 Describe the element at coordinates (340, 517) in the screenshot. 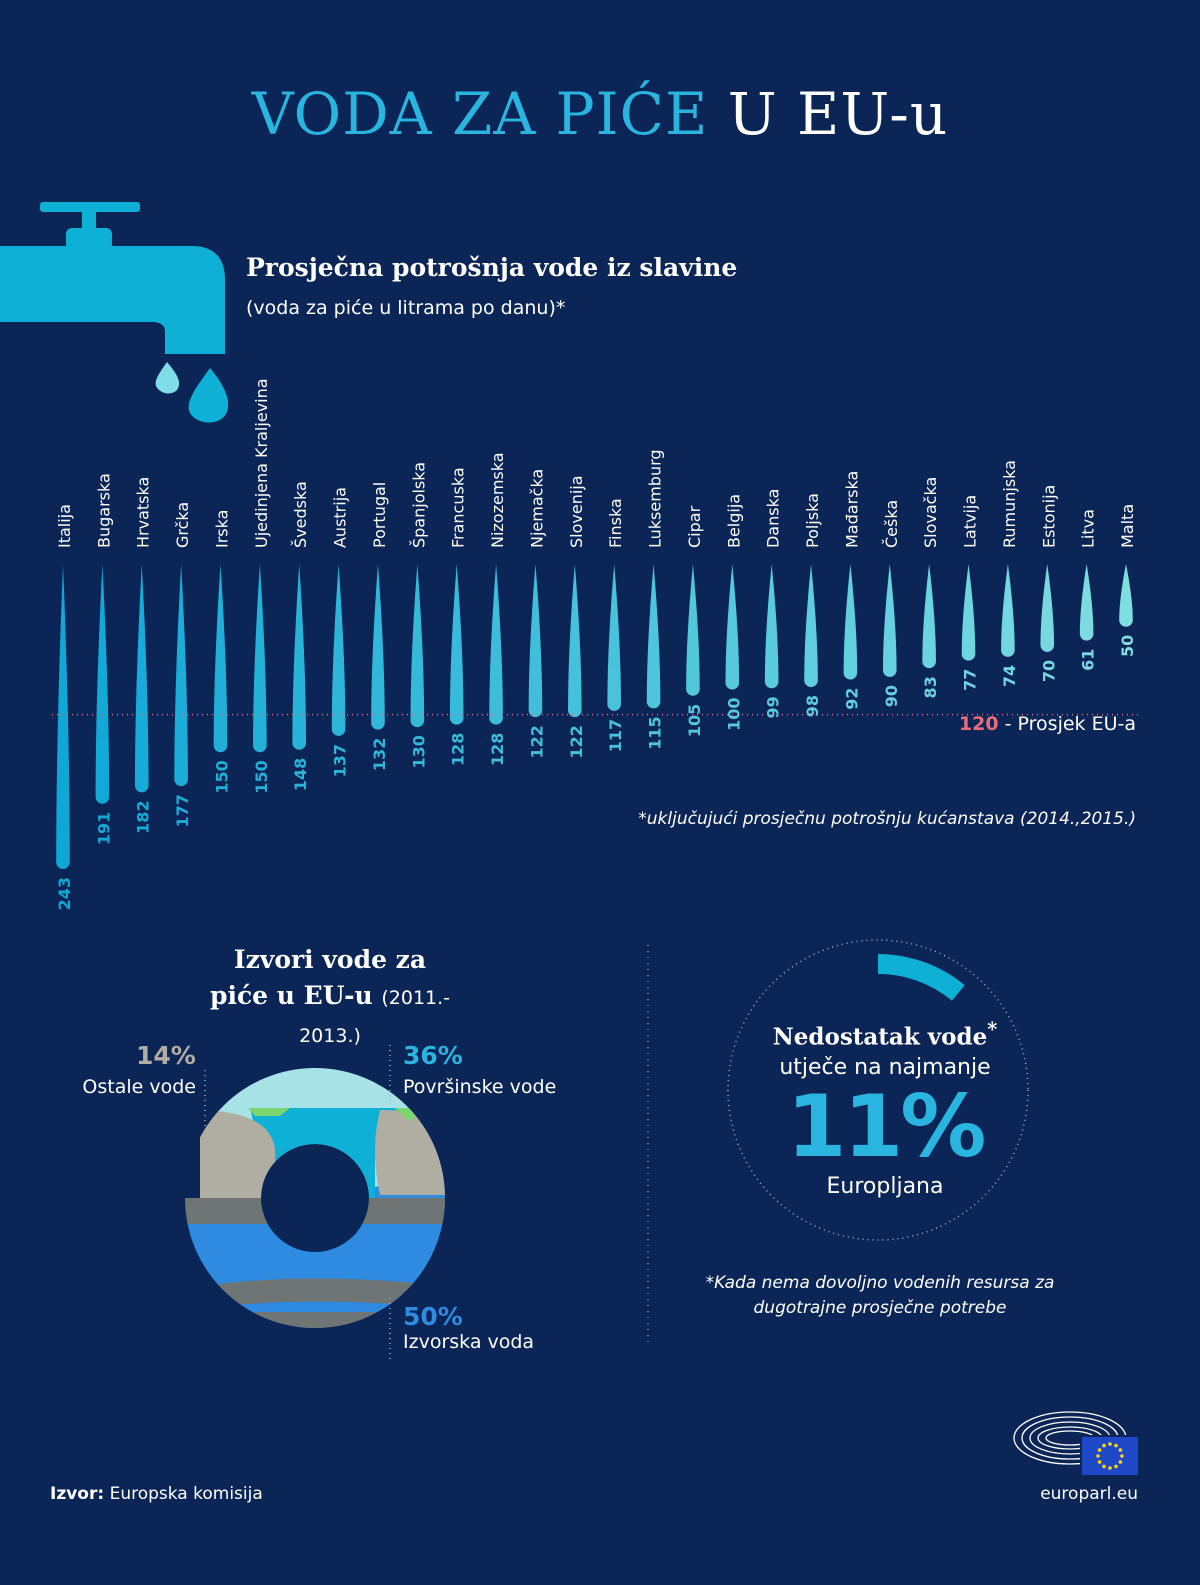

I see `category-label: Austrija` at that location.